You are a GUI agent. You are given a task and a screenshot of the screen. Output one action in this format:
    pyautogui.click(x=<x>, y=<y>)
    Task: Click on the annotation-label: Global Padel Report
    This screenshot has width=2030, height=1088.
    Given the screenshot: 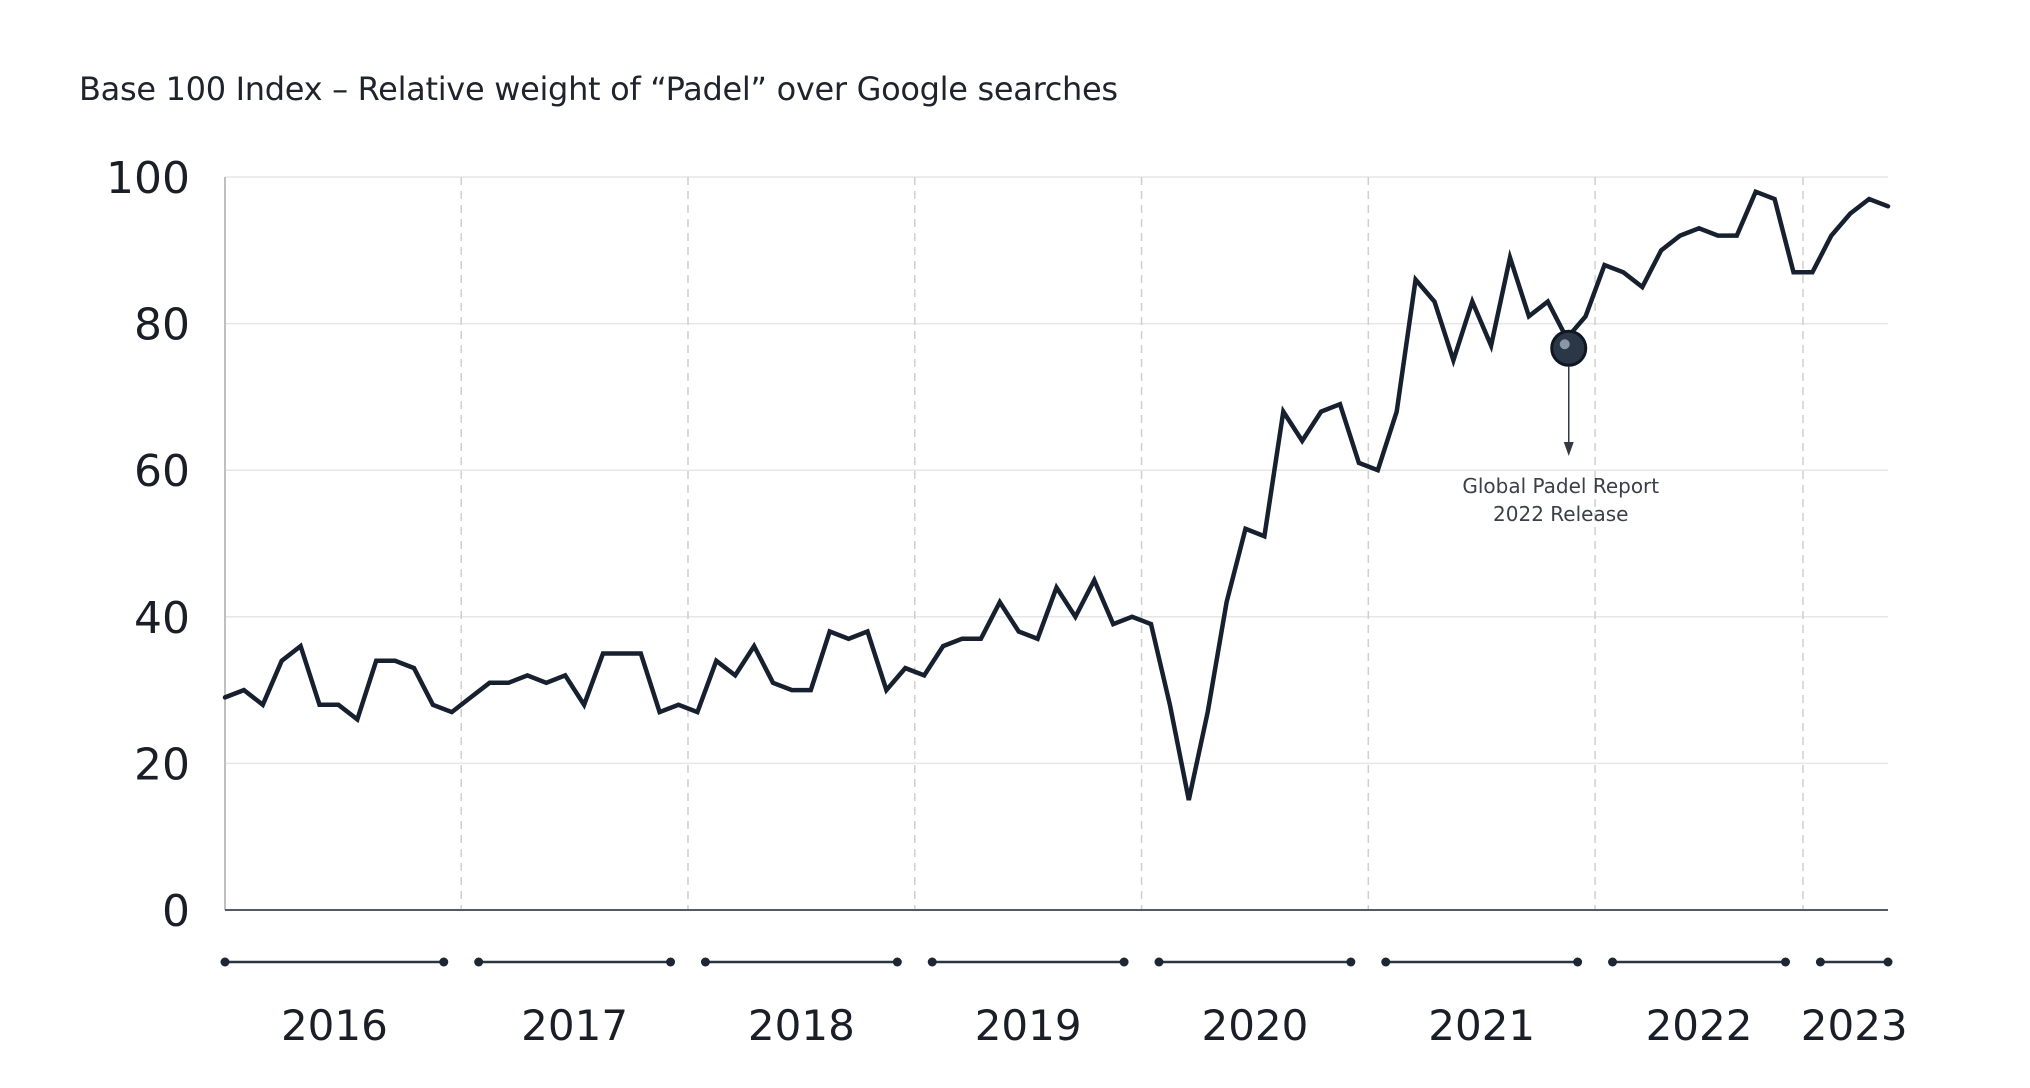 What is the action you would take?
    pyautogui.click(x=1560, y=486)
    